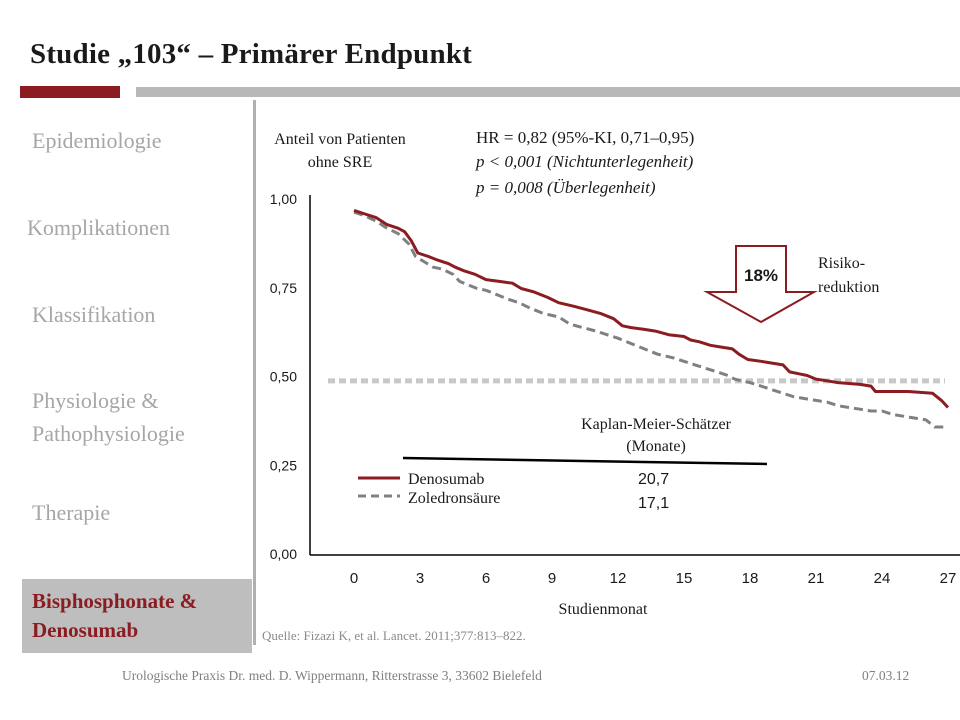 The width and height of the screenshot is (960, 720). I want to click on slide-title: Studie „103“ – Primärer Endpunkt, so click(251, 54).